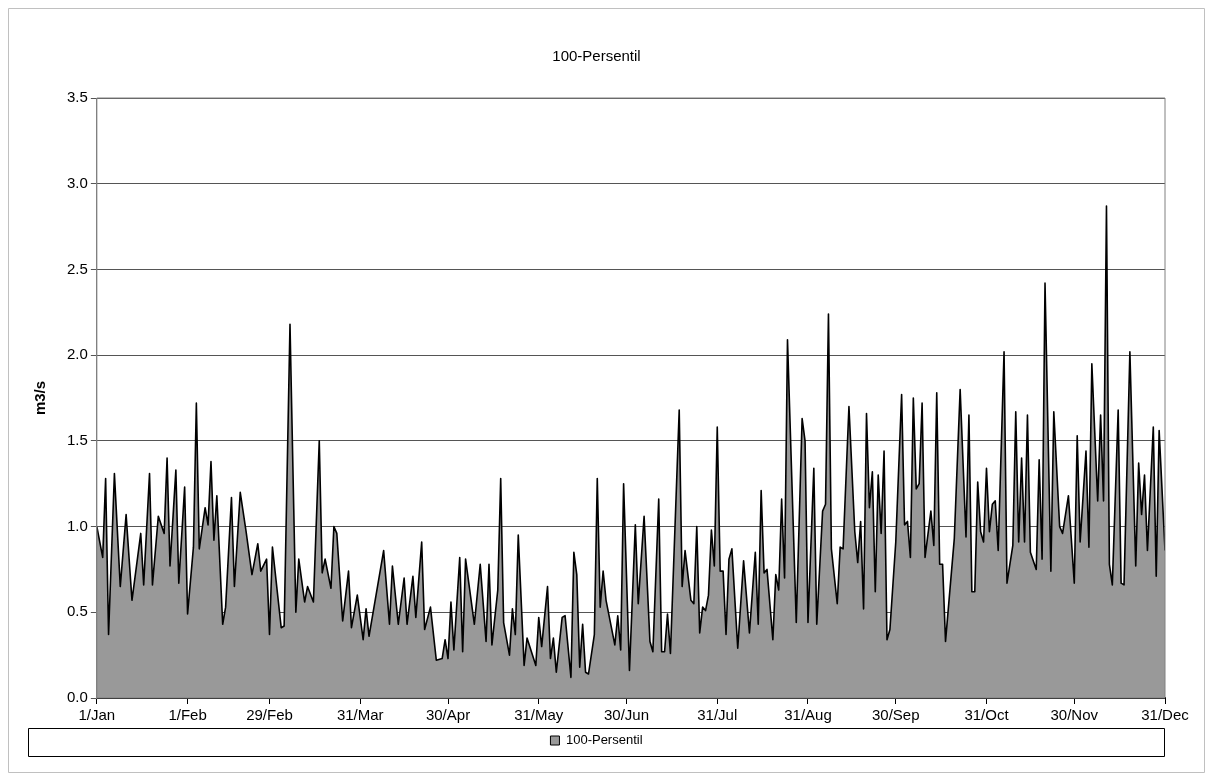 The image size is (1213, 781). I want to click on y-tick-label: 2.0, so click(77, 354).